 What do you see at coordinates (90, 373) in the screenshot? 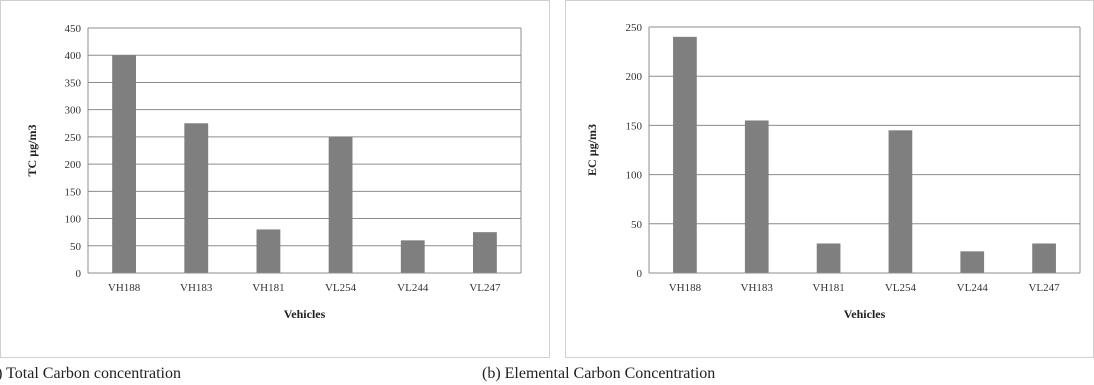
I see `caption-total-carbon: a) Total Carbon concentration` at bounding box center [90, 373].